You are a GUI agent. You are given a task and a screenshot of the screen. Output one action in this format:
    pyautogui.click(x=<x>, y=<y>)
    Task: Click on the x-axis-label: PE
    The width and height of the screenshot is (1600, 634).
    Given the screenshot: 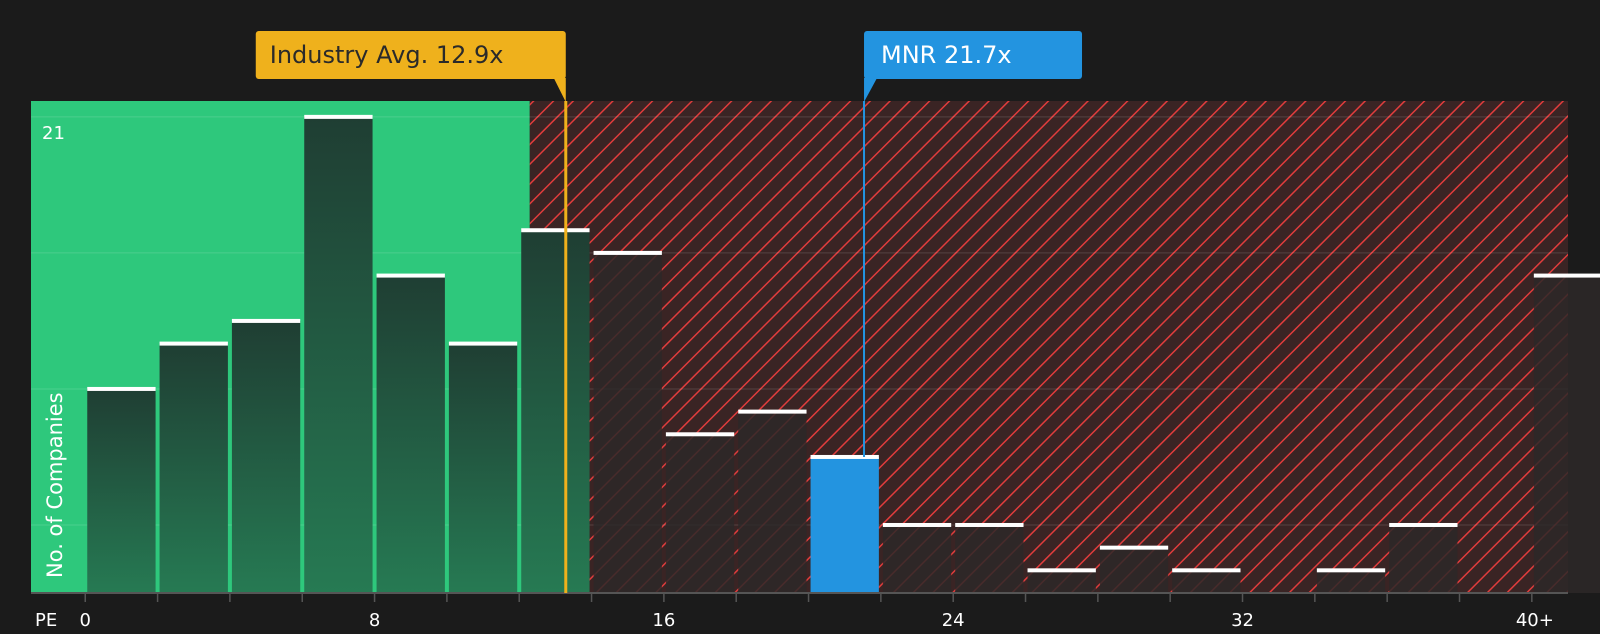 What is the action you would take?
    pyautogui.click(x=46, y=620)
    